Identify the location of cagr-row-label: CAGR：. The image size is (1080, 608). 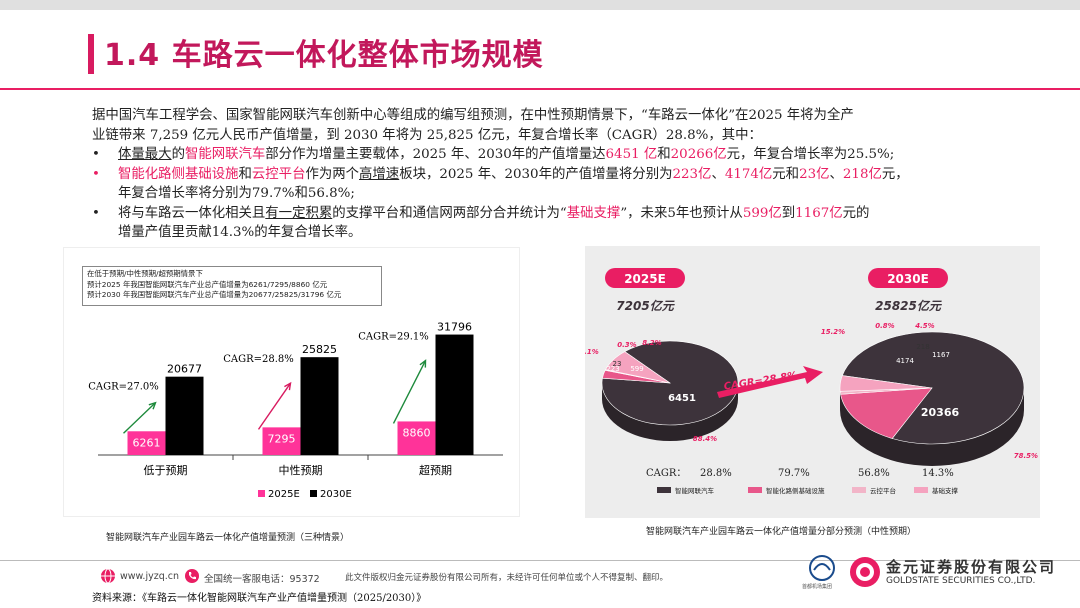
(666, 473).